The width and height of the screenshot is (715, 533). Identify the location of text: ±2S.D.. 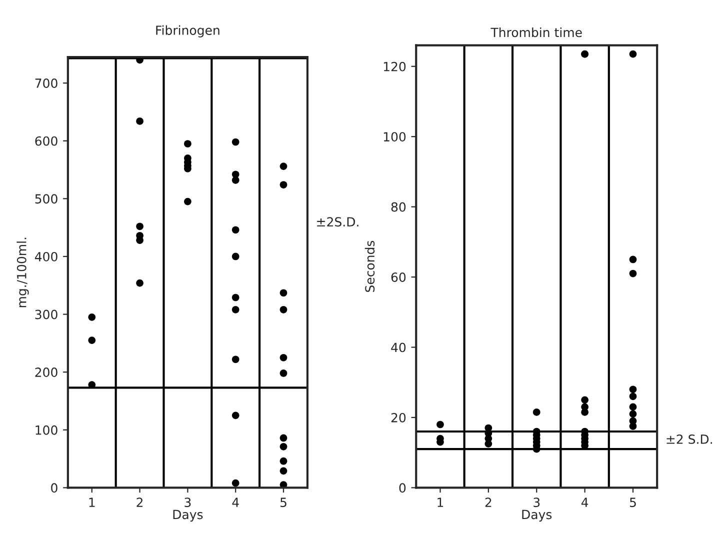
(337, 222).